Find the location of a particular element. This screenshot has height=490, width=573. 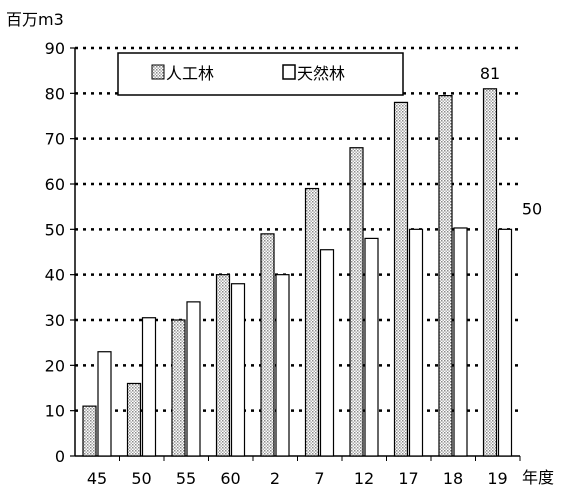

data-label: 50 is located at coordinates (532, 208).